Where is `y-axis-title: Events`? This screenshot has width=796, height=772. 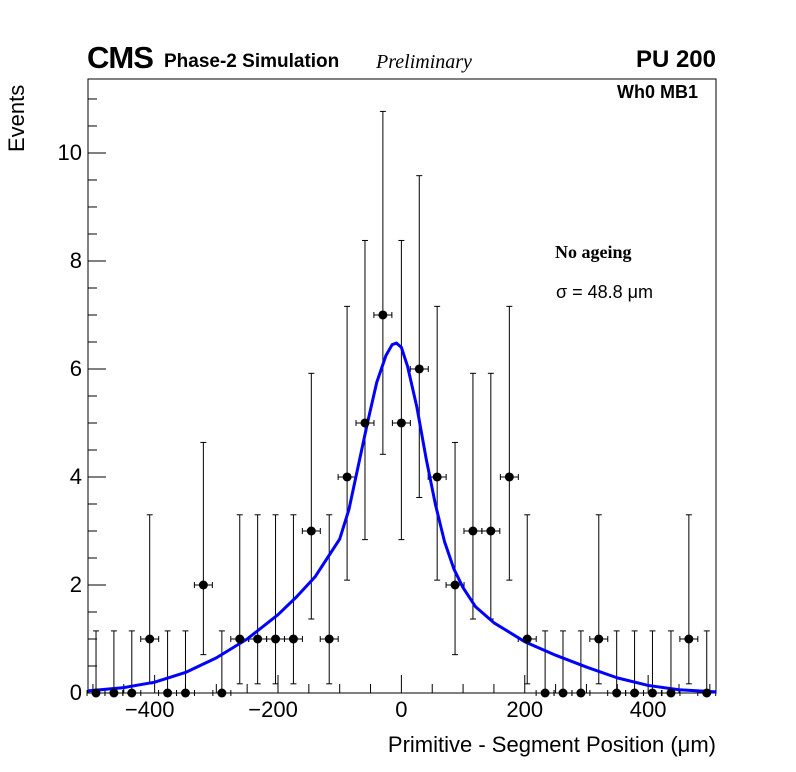
y-axis-title: Events is located at coordinates (16, 118).